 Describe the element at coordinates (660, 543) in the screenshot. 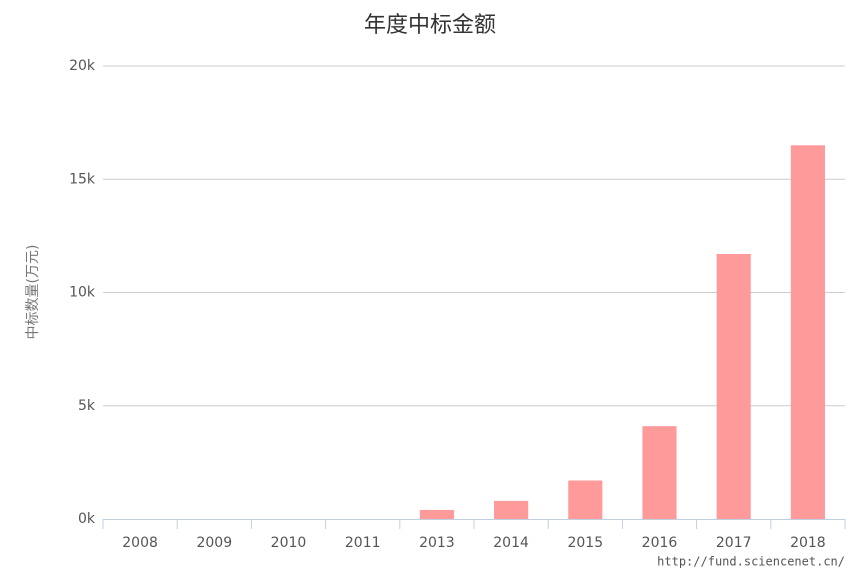

I see `x-tick-label: 2016` at that location.